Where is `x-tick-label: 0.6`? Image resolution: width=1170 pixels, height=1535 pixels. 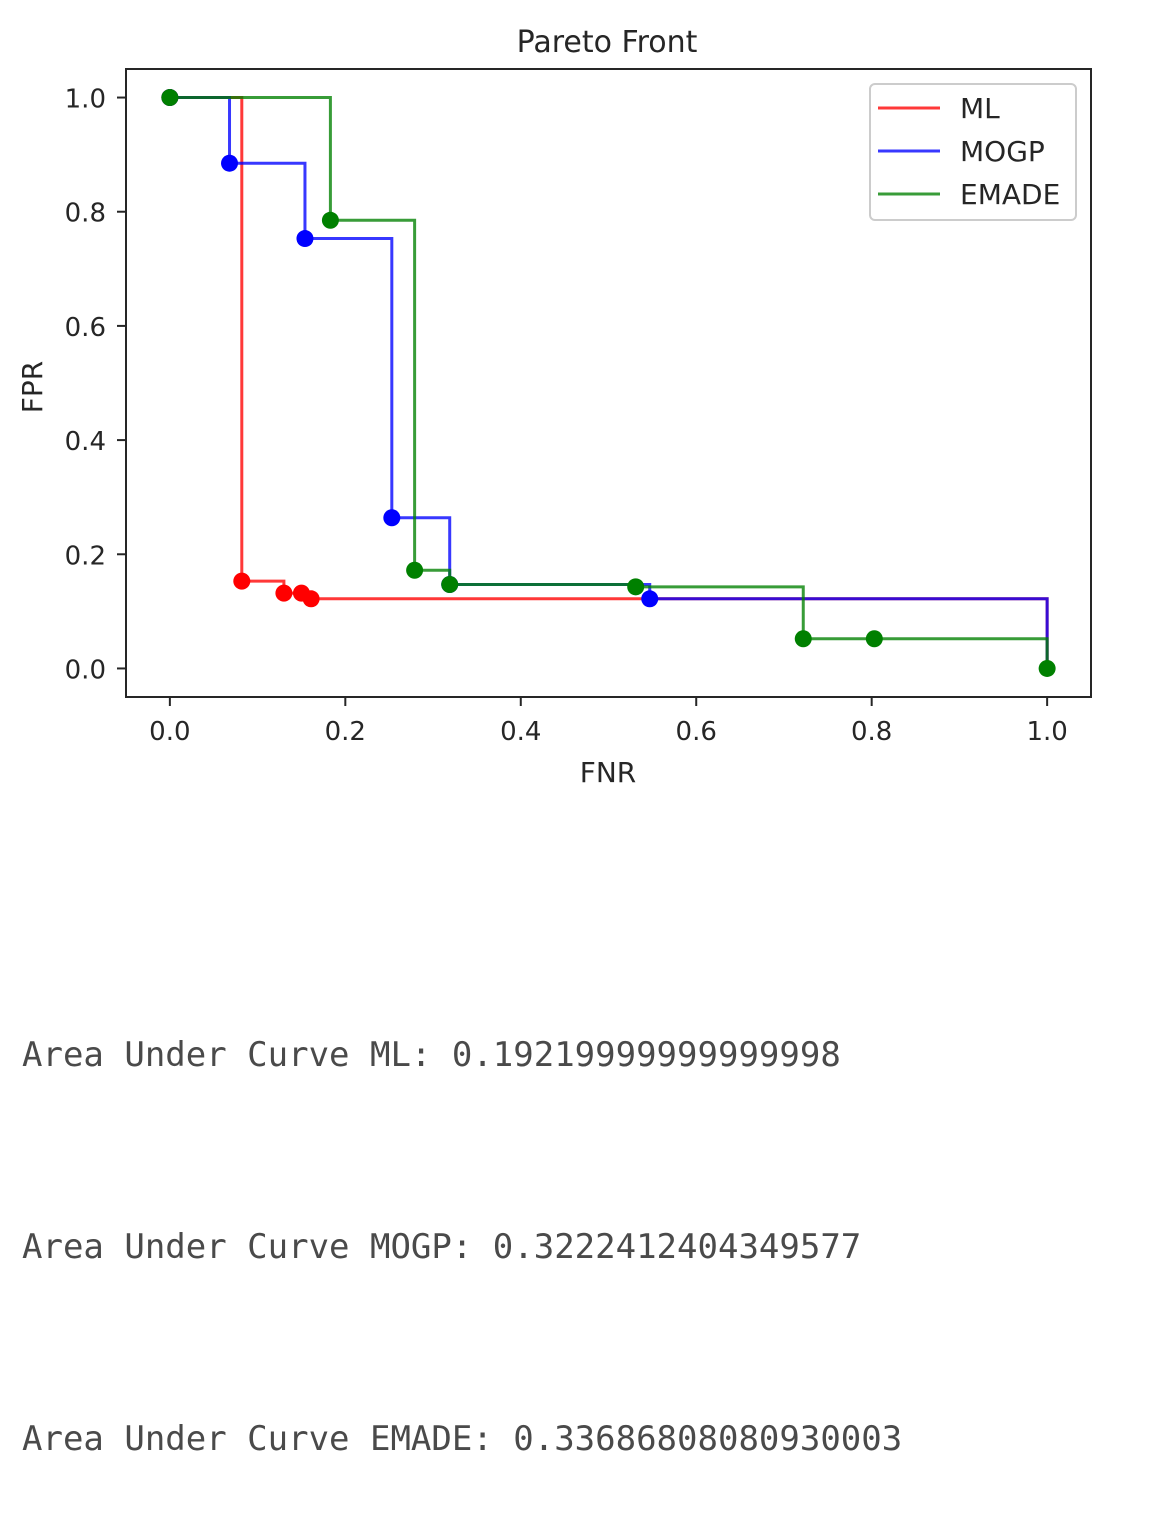 x-tick-label: 0.6 is located at coordinates (696, 732).